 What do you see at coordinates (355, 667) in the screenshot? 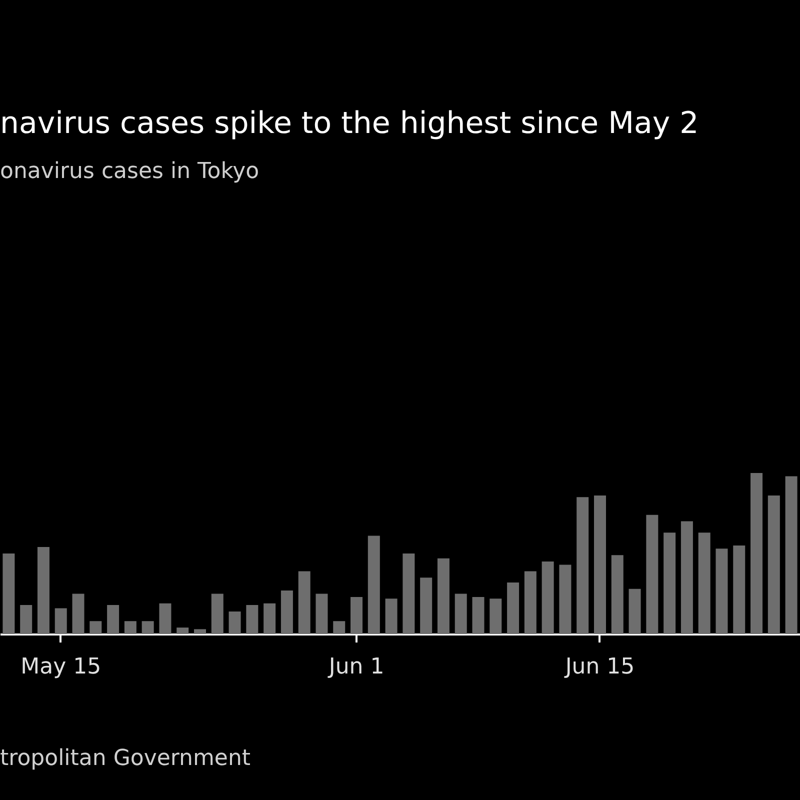
I see `x-tick-label: Jun 1` at bounding box center [355, 667].